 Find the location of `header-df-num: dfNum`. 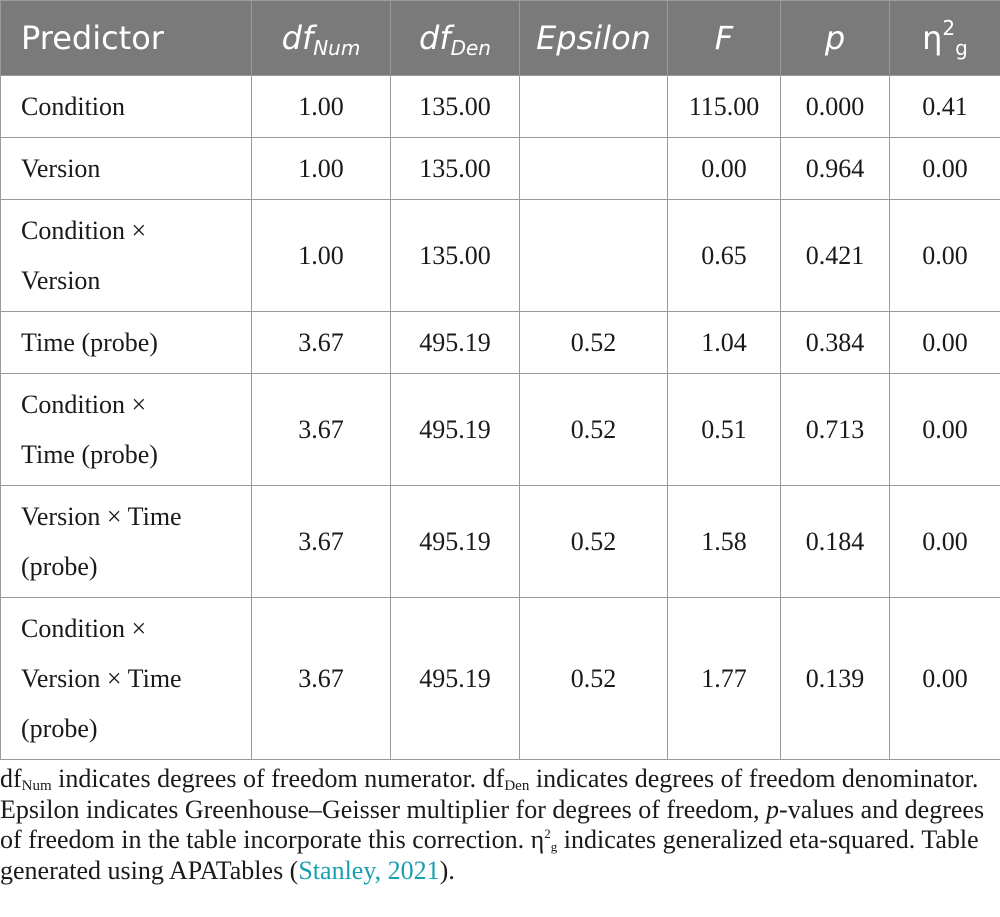

header-df-num: dfNum is located at coordinates (321, 38).